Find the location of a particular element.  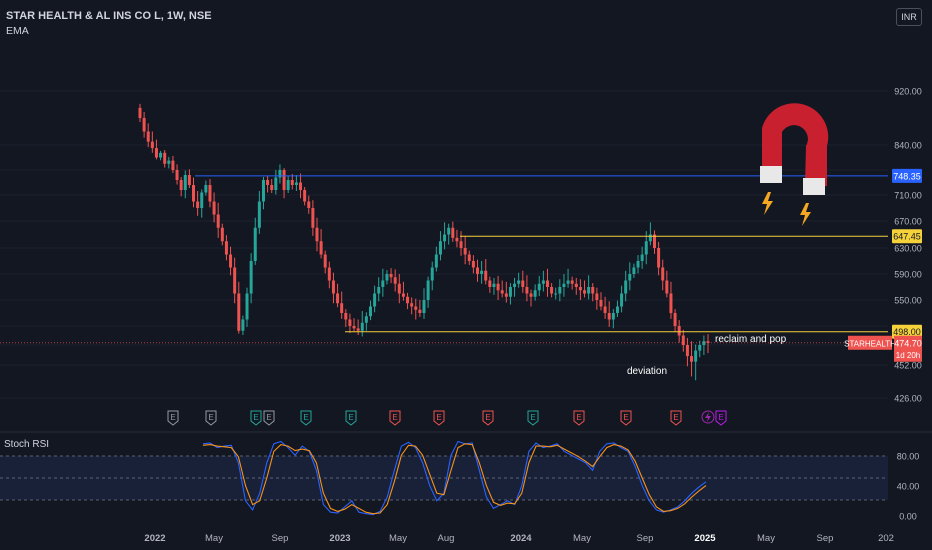

bolt-left is located at coordinates (767, 203).